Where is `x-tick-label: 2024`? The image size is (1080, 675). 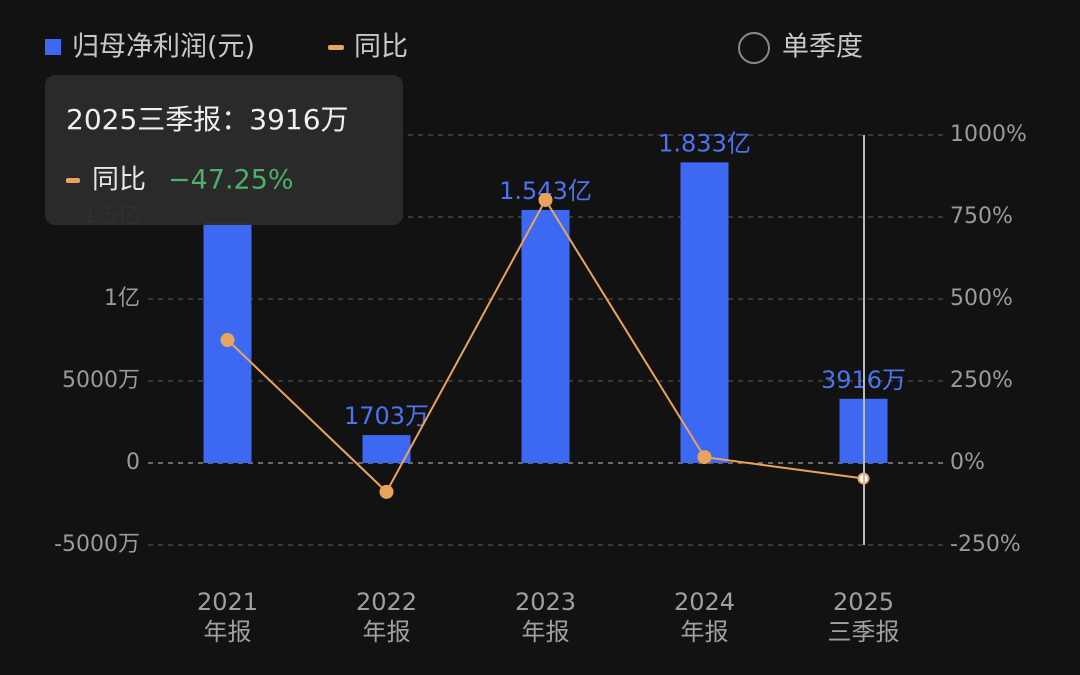 x-tick-label: 2024 is located at coordinates (704, 602).